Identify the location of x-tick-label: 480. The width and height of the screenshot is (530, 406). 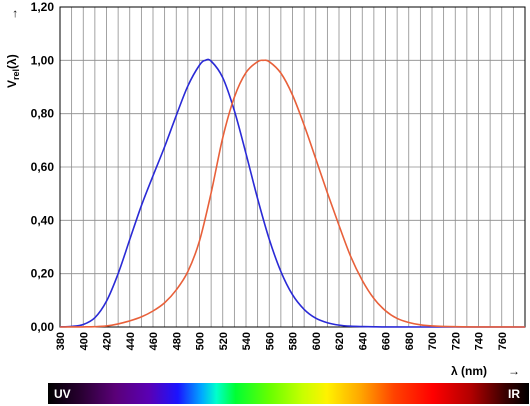
(177, 341).